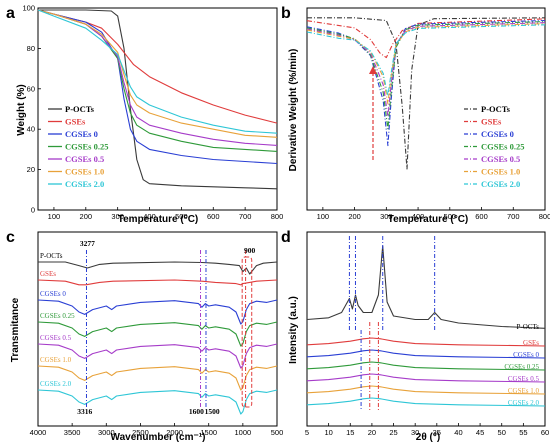 The image size is (550, 444). What do you see at coordinates (140, 432) in the screenshot?
I see `c-xtick-label-3: 2500` at bounding box center [140, 432].